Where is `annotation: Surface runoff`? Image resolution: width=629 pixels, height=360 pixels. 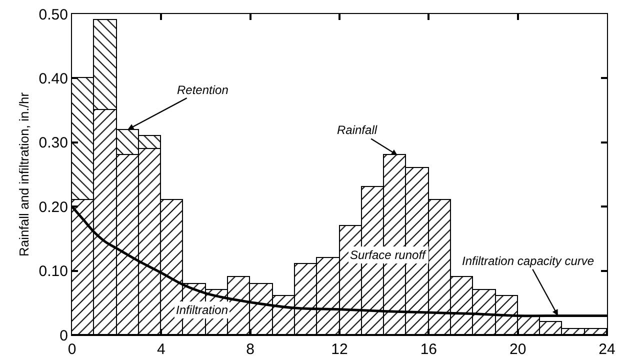 annotation: Surface runoff is located at coordinates (389, 255).